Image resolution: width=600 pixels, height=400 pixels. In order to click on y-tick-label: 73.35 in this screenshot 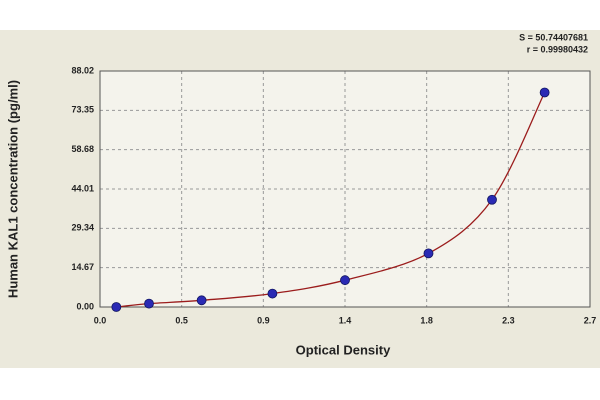, I will do `click(82, 110)`.